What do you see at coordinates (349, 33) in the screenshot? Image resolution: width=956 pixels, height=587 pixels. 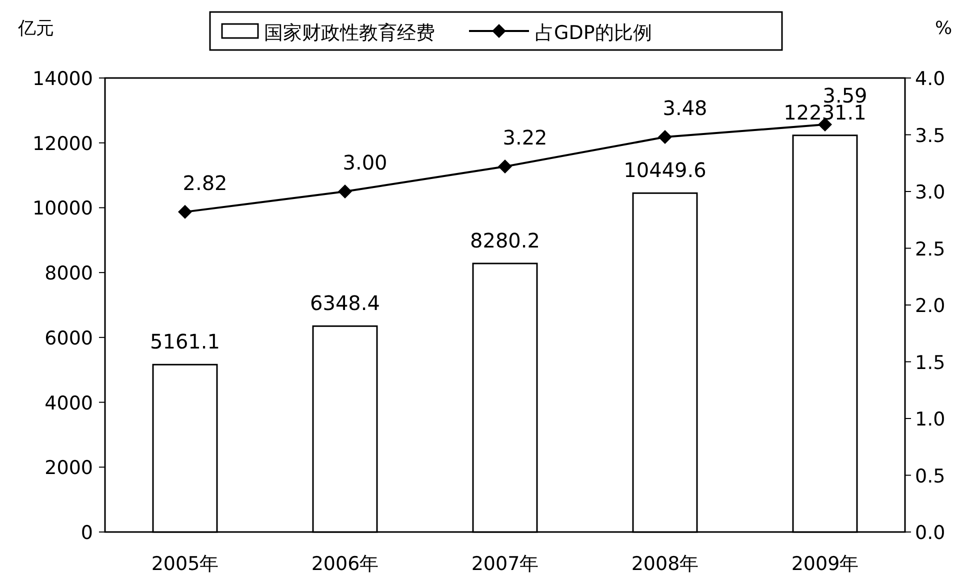 I see `legend-label: 国家财政性教育经费` at bounding box center [349, 33].